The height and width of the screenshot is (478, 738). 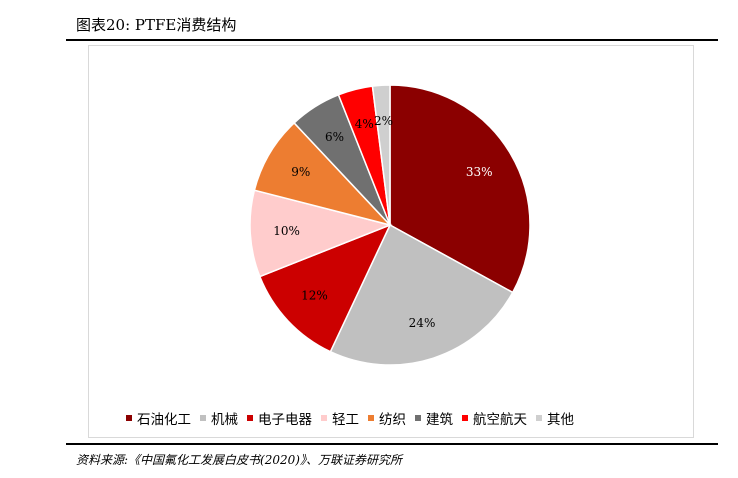 What do you see at coordinates (479, 172) in the screenshot?
I see `slice-label-1: 33%` at bounding box center [479, 172].